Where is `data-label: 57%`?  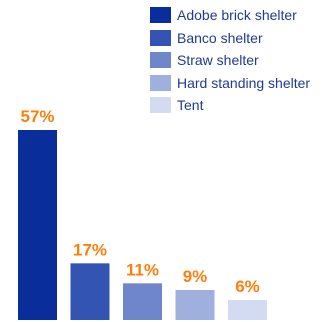 data-label: 57% is located at coordinates (37, 116).